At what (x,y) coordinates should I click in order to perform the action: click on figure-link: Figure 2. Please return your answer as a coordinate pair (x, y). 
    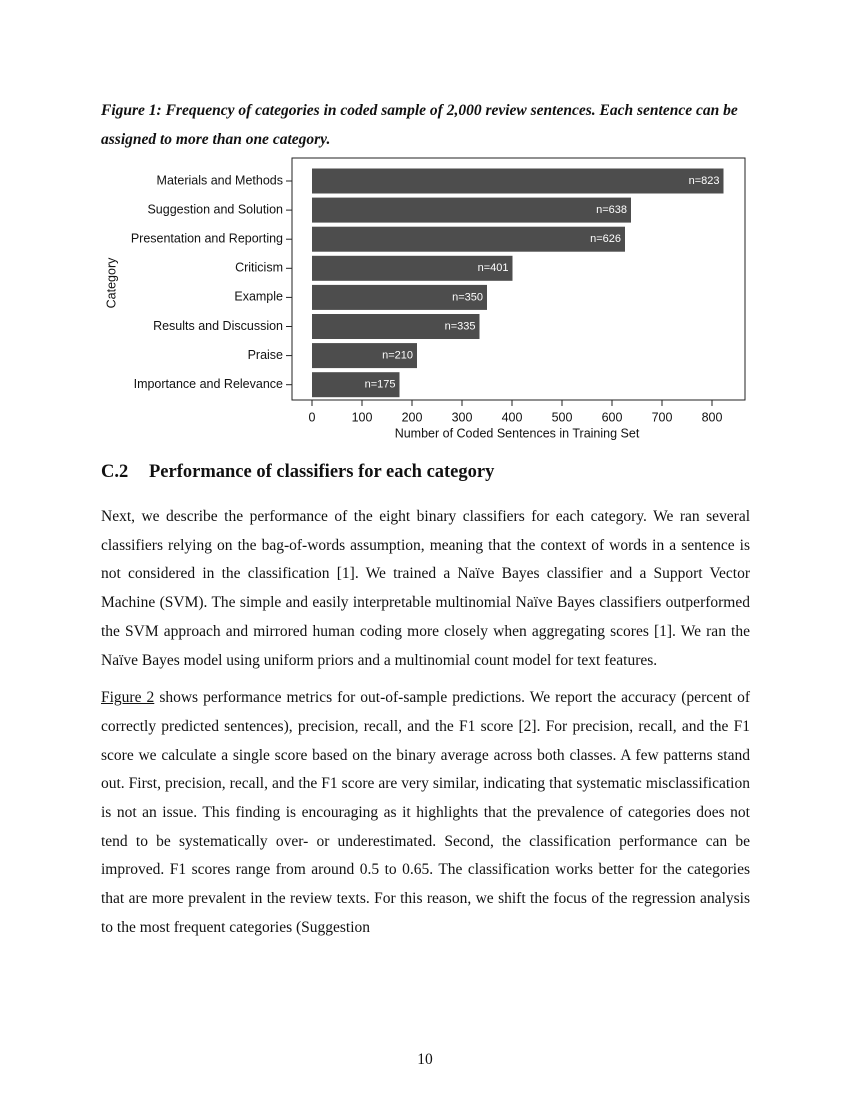
    Looking at the image, I should click on (128, 698).